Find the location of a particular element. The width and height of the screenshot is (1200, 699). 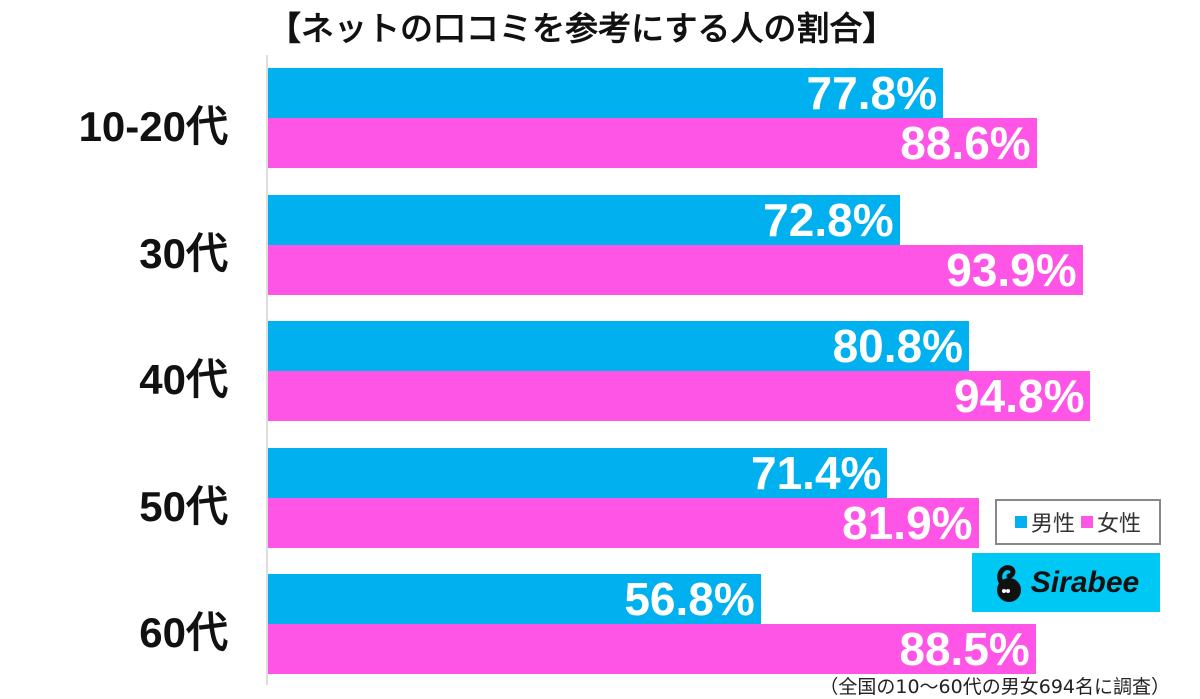

legend-item-male: 男性 is located at coordinates (1044, 522).